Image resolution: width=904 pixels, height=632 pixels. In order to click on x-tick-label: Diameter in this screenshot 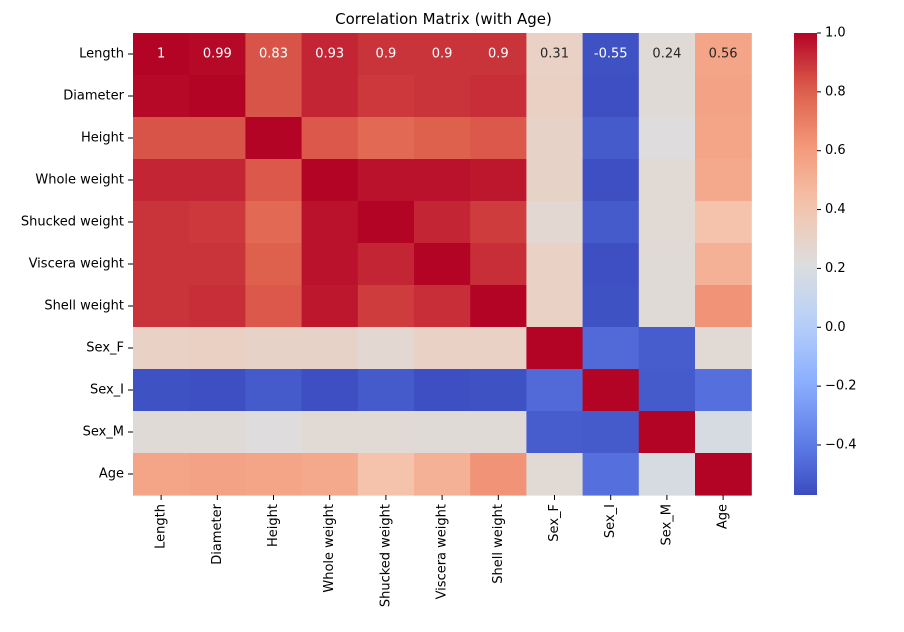, I will do `click(217, 533)`.